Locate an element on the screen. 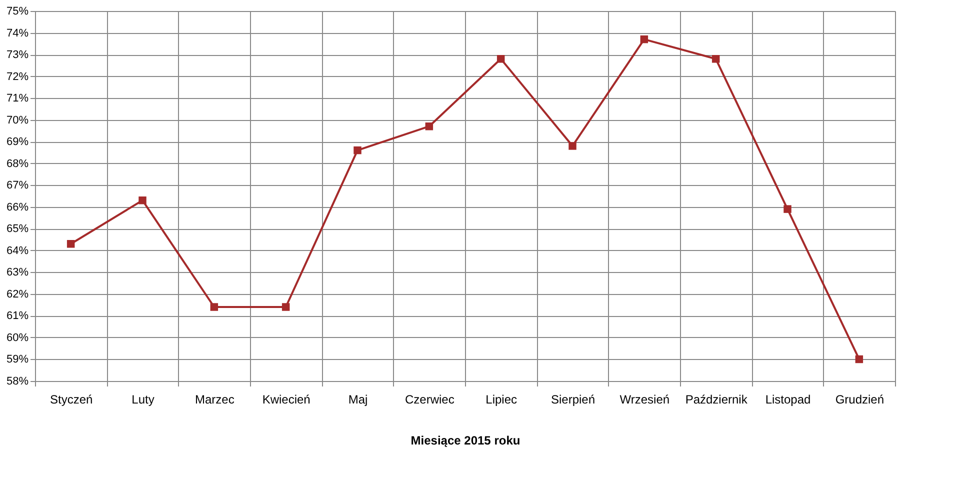  y-tick-label: 60% is located at coordinates (17, 338).